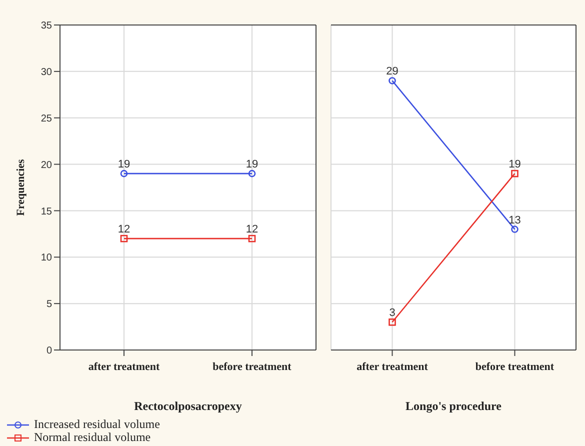 Image resolution: width=585 pixels, height=446 pixels. Describe the element at coordinates (46, 258) in the screenshot. I see `y-tick-label: 10` at that location.